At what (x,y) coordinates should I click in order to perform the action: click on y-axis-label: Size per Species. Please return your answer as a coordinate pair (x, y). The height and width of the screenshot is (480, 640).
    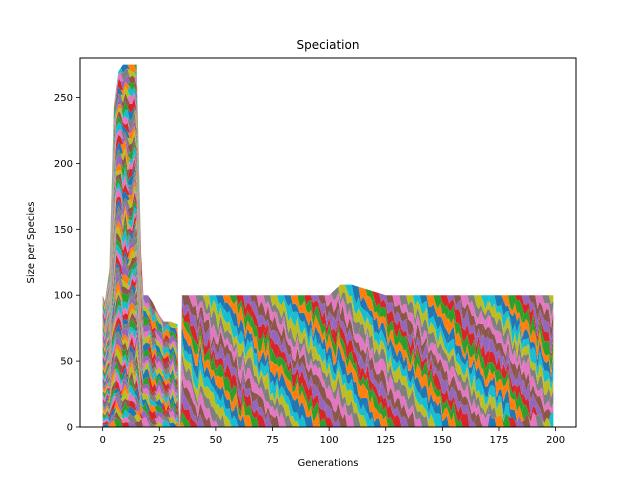
    Looking at the image, I should click on (31, 243).